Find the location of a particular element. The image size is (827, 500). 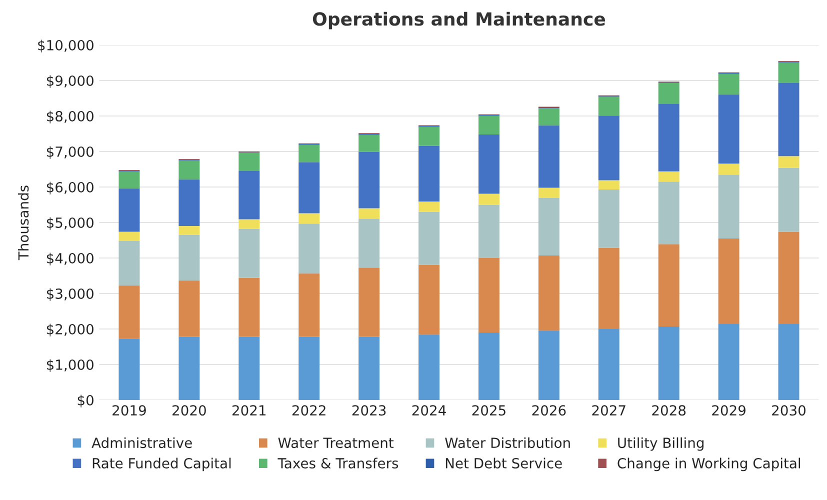

y-tick-label: $6,000 is located at coordinates (70, 188).